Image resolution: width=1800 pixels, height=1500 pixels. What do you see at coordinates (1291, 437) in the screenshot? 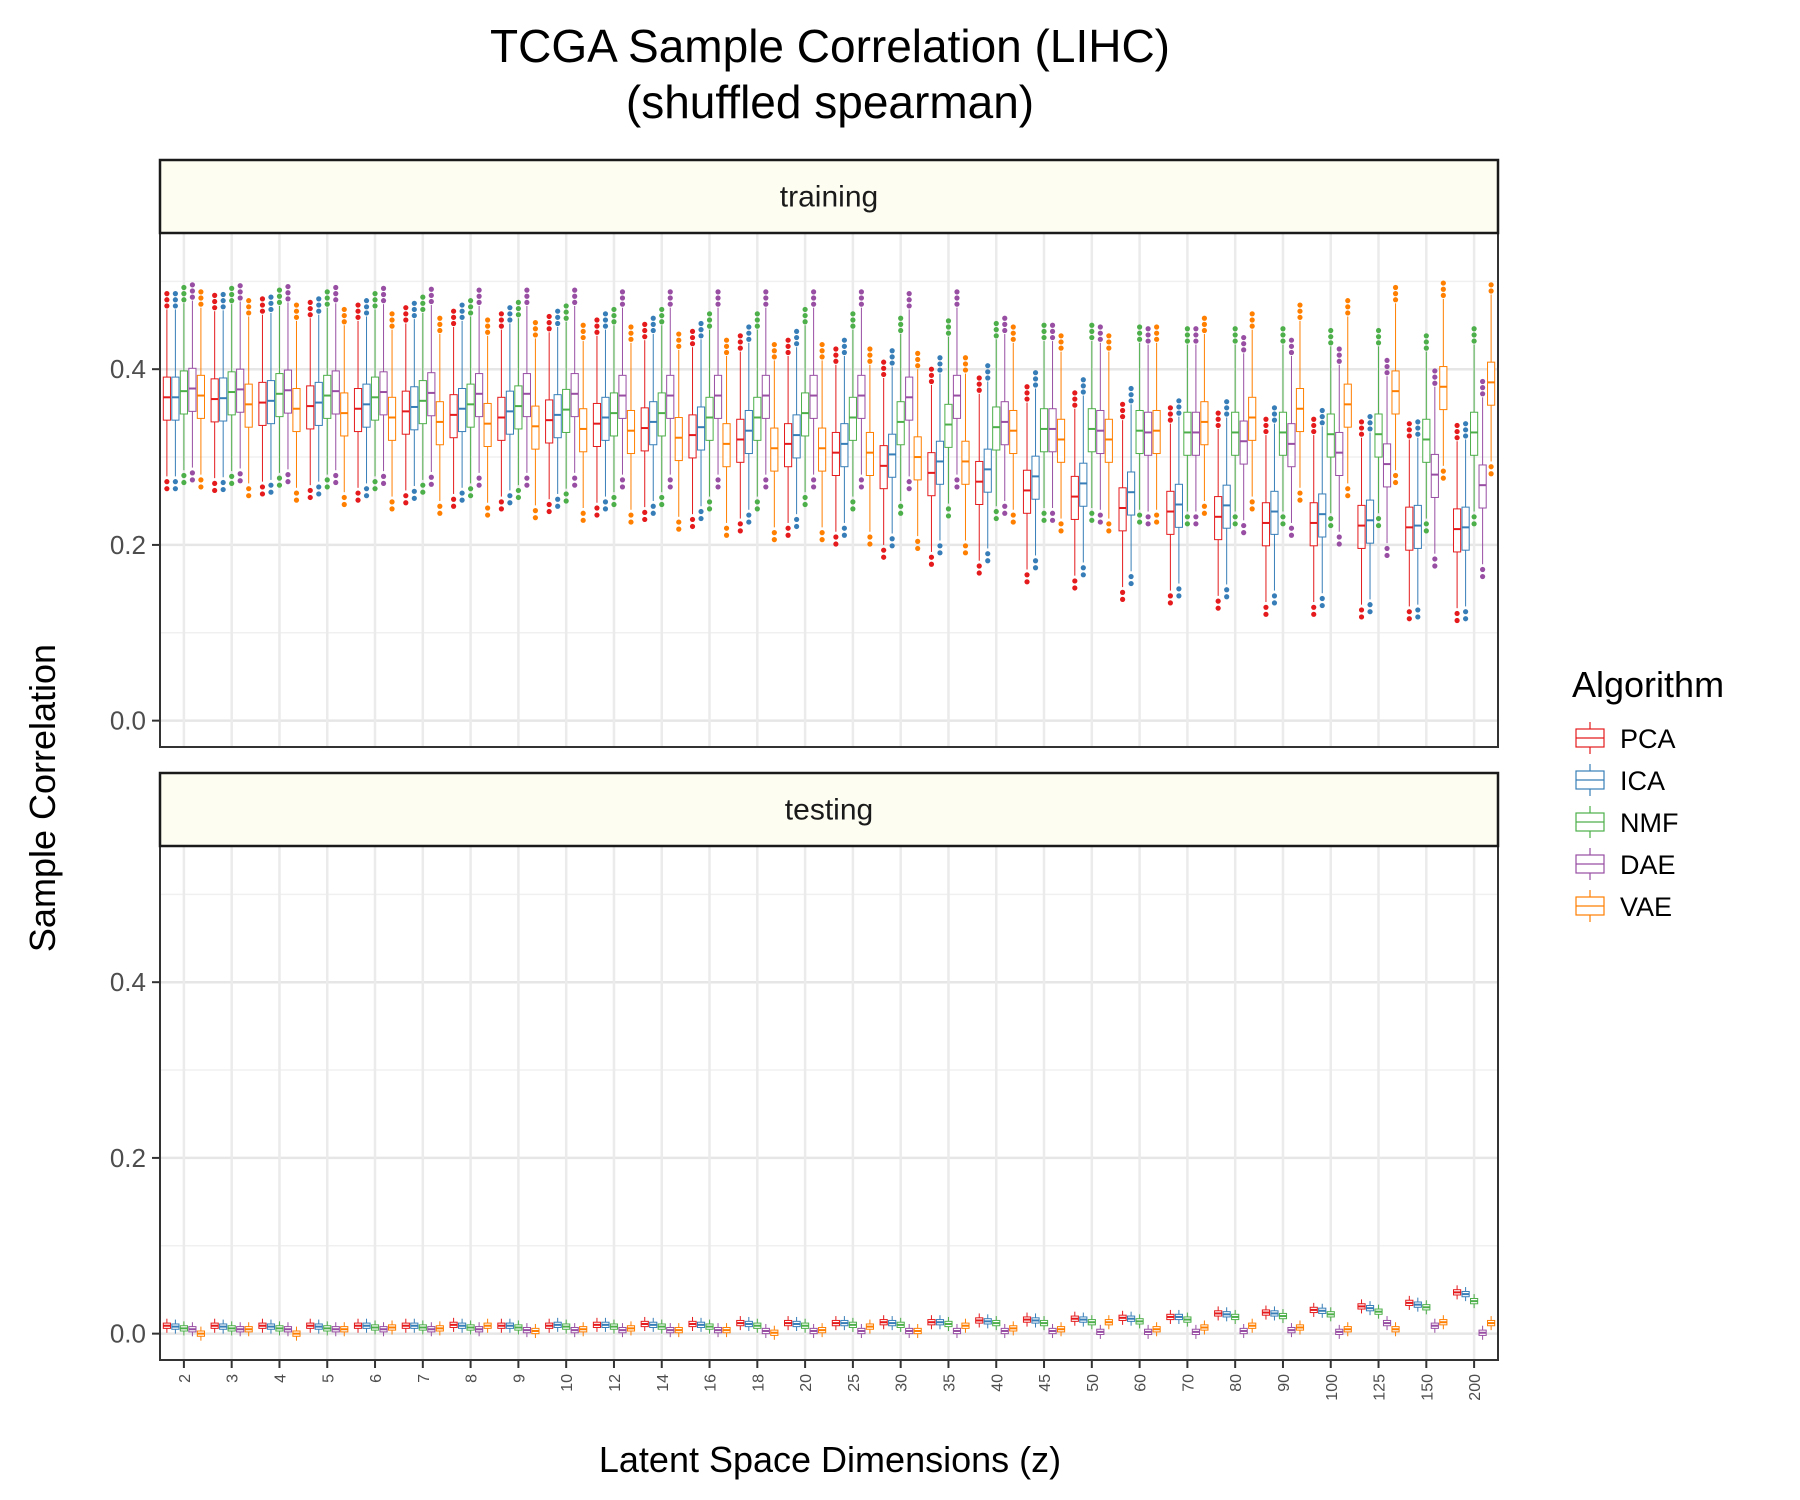
I see `box-dae-z90` at bounding box center [1291, 437].